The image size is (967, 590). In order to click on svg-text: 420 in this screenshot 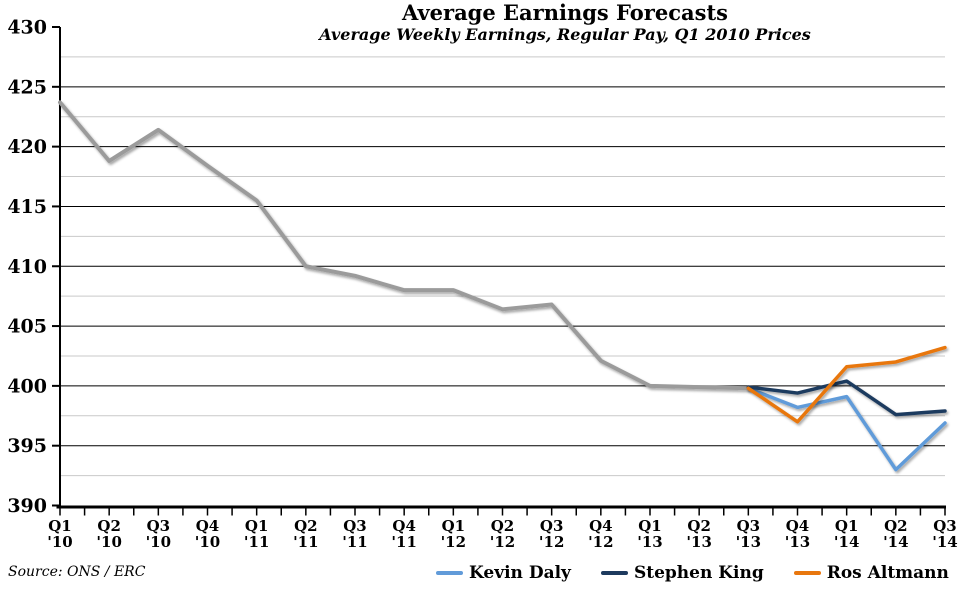, I will do `click(27, 147)`.